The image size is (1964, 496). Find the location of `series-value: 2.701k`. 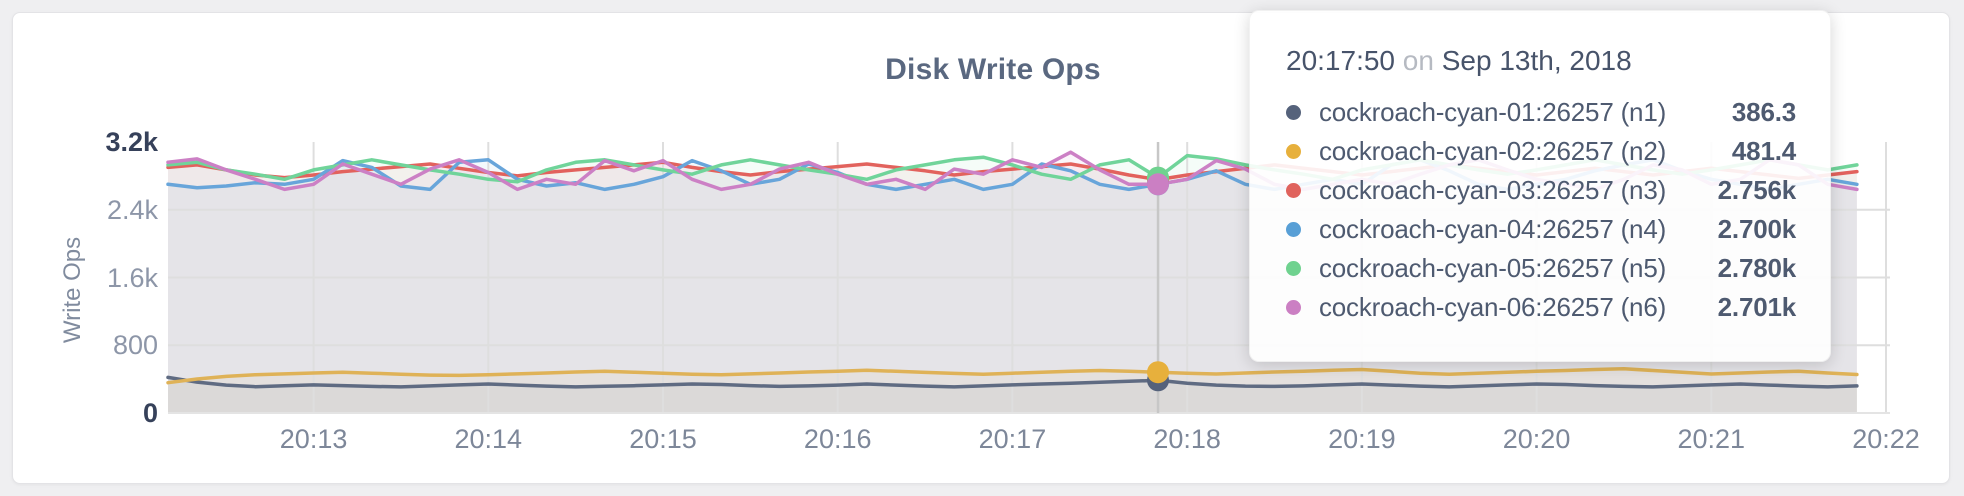

series-value: 2.701k is located at coordinates (1757, 307).